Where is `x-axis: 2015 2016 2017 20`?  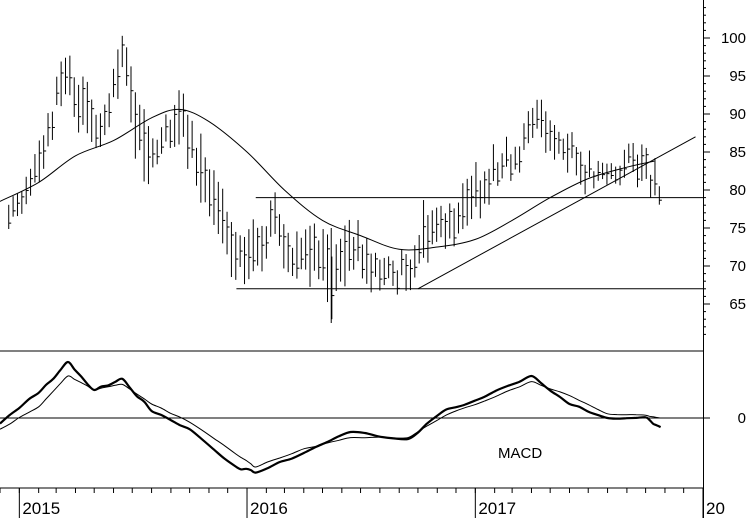 x-axis: 2015 2016 2017 20 is located at coordinates (362, 503).